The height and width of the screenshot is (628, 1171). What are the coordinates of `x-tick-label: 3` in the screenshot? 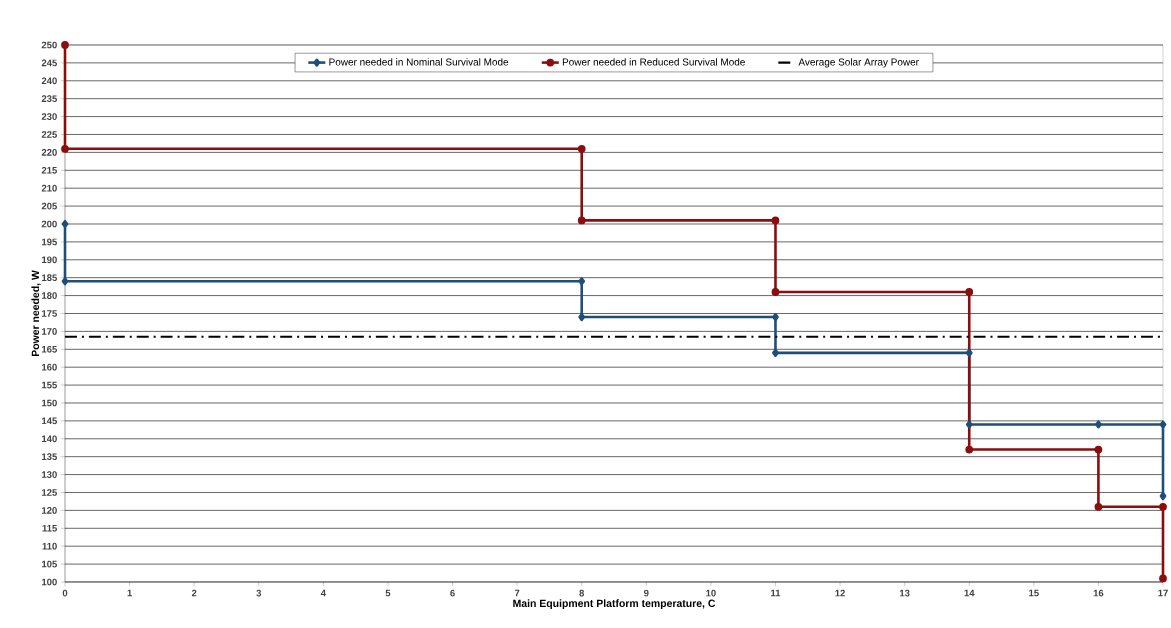 It's located at (259, 593).